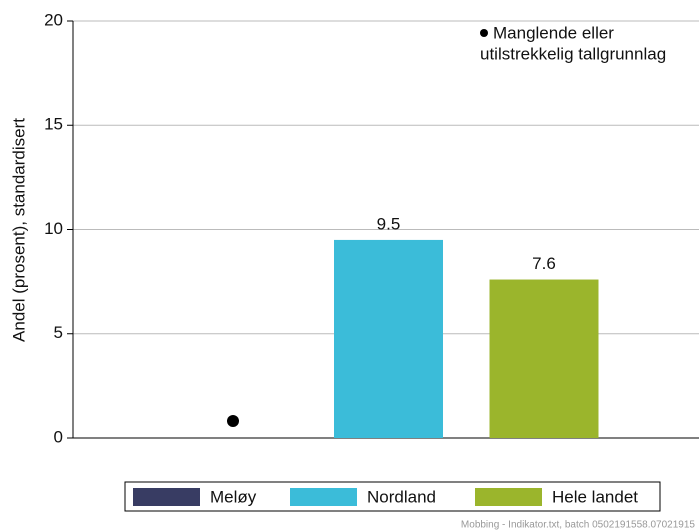 The width and height of the screenshot is (699, 530). I want to click on annotation: Manglende eller, so click(553, 32).